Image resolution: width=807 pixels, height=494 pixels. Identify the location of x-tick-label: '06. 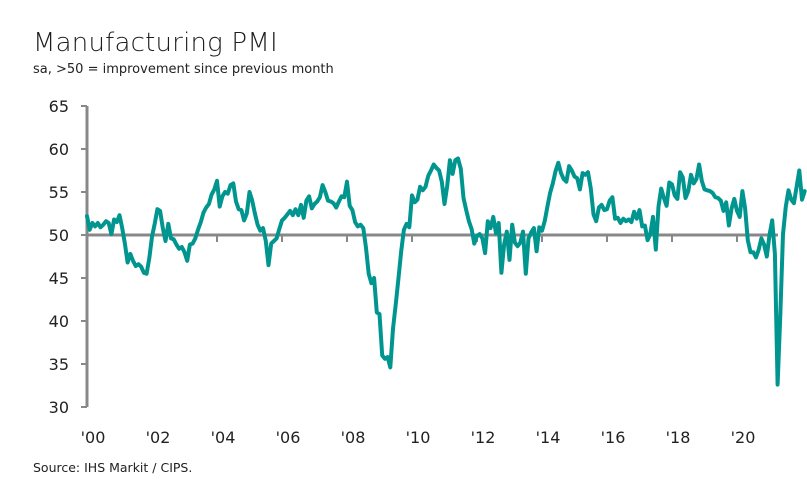
(288, 437).